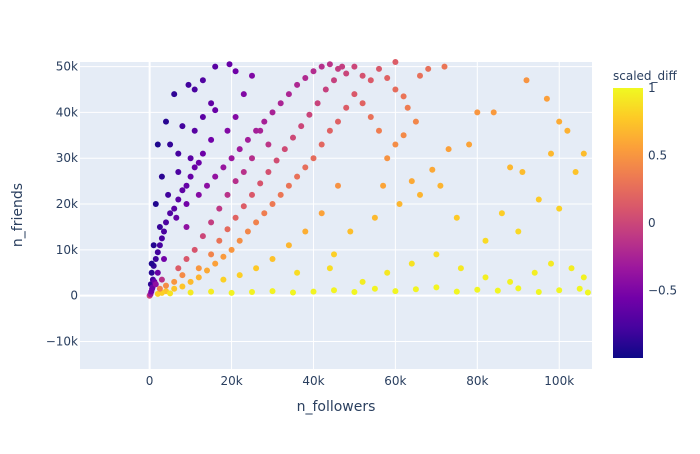 The width and height of the screenshot is (700, 454). What do you see at coordinates (150, 381) in the screenshot?
I see `x-tick-label: 0` at bounding box center [150, 381].